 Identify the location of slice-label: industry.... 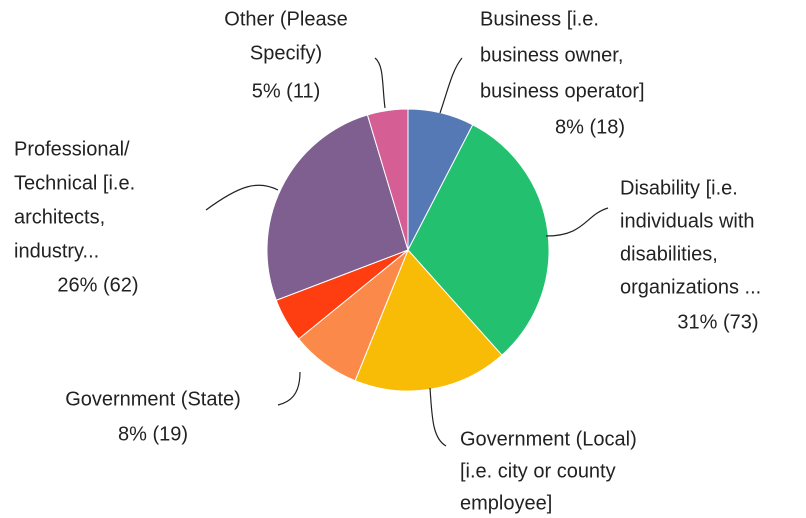
(56, 251).